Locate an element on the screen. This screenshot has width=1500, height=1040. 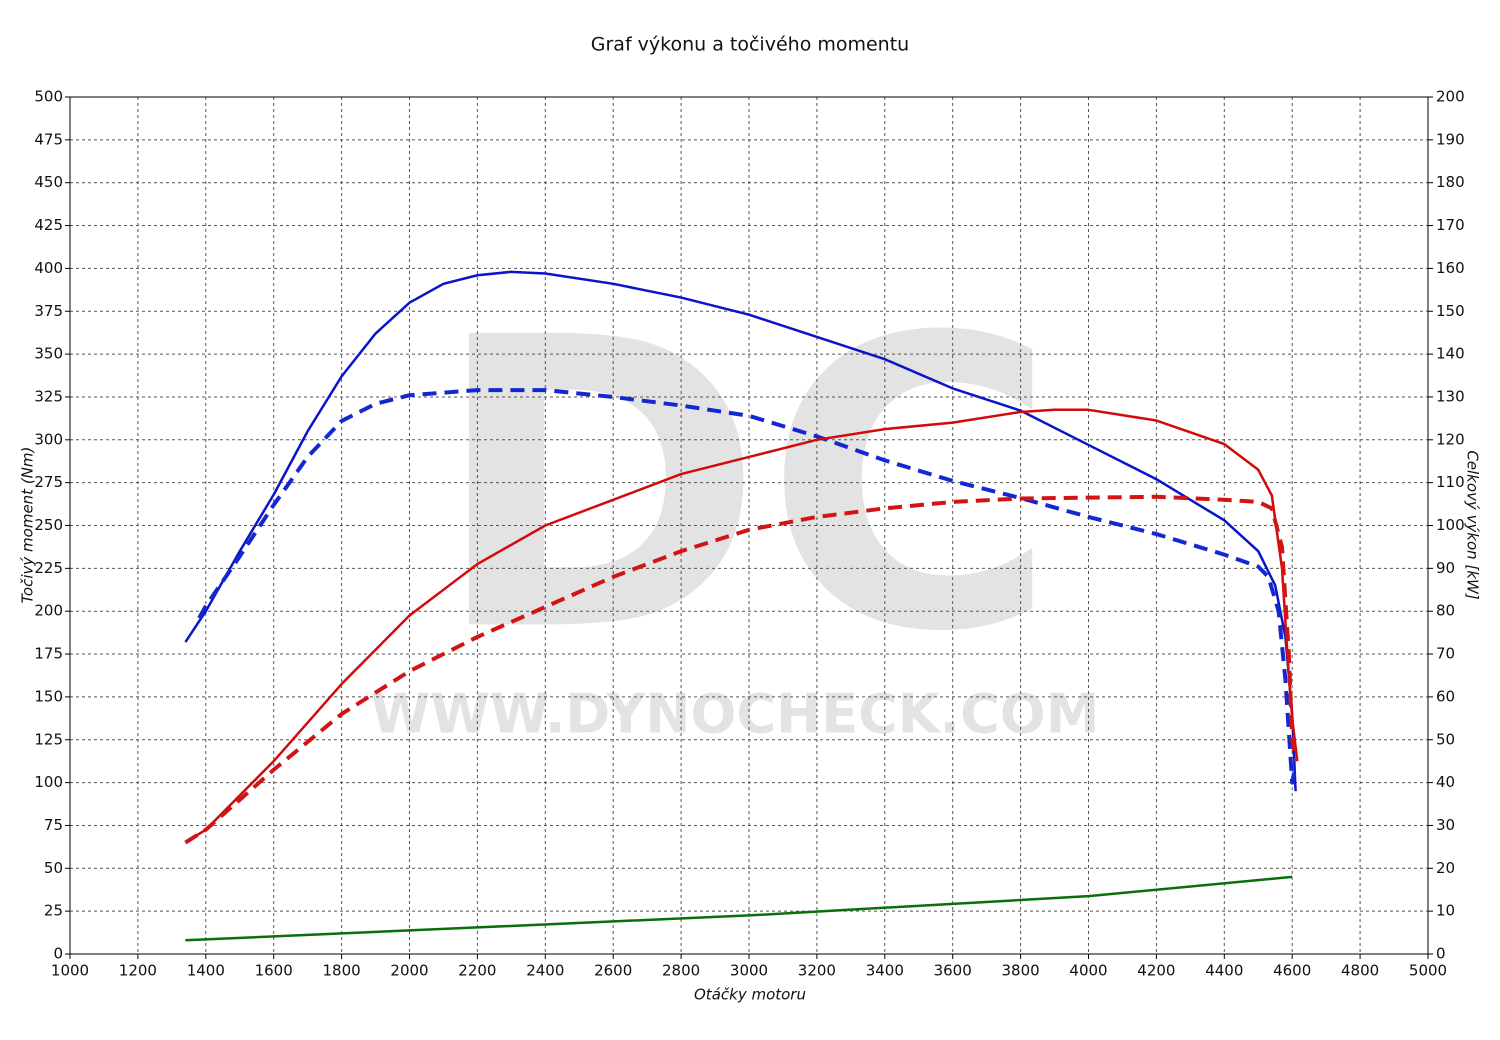
x-tick-label: 1000 is located at coordinates (70, 971).